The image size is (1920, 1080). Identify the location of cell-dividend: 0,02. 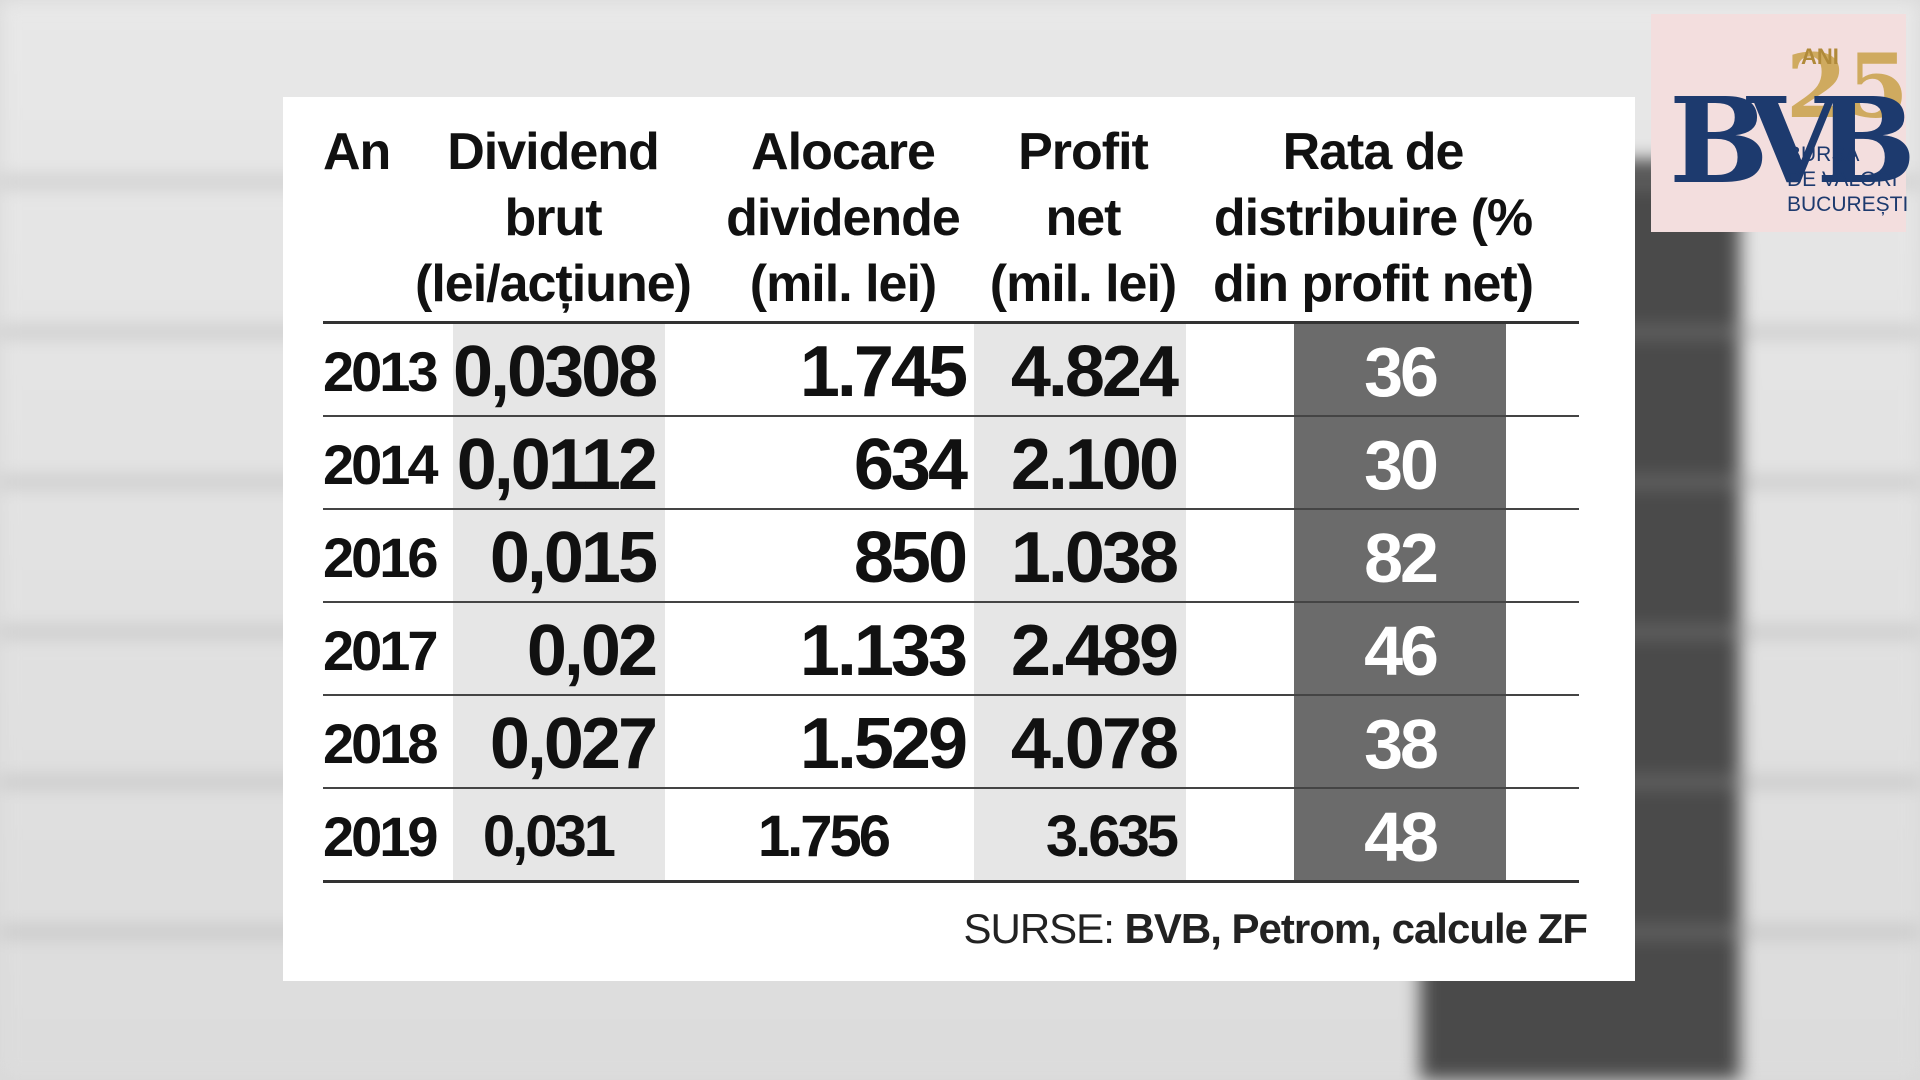
(592, 651).